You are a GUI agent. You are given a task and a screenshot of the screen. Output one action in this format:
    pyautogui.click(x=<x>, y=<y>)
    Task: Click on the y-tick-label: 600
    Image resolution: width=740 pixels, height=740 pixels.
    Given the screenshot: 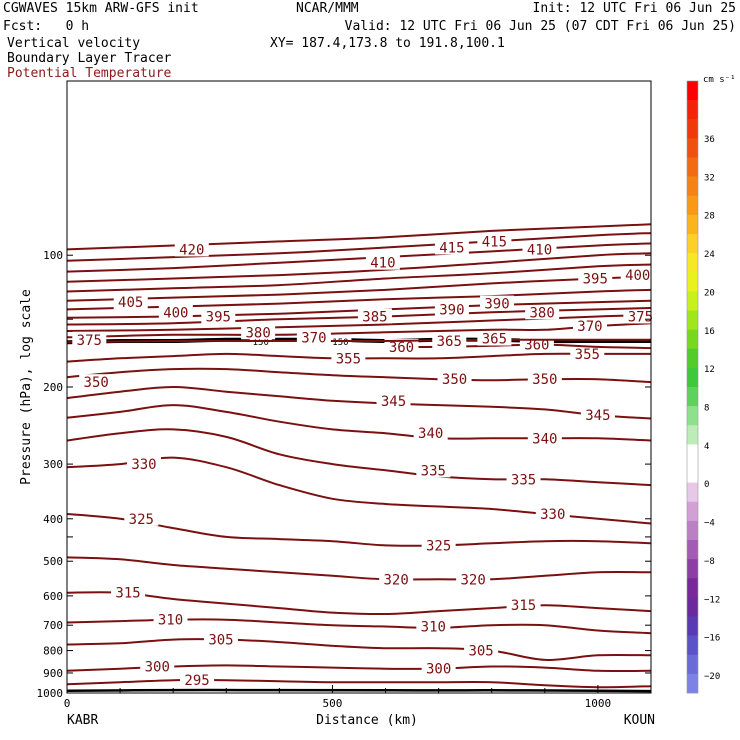 What is the action you would take?
    pyautogui.click(x=53, y=596)
    